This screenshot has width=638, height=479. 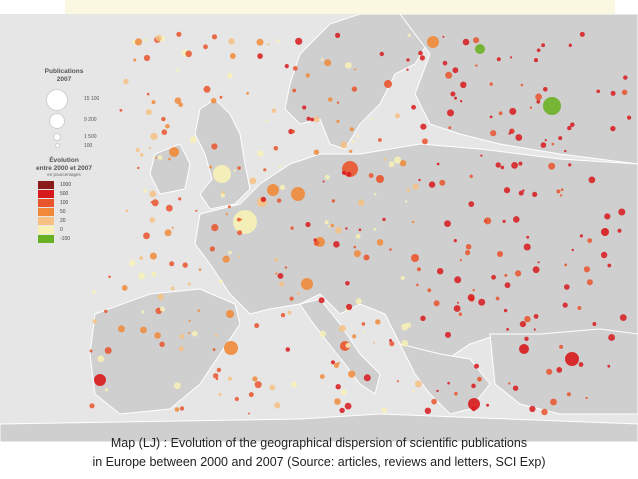 I want to click on legend-class: 0, so click(x=71, y=229).